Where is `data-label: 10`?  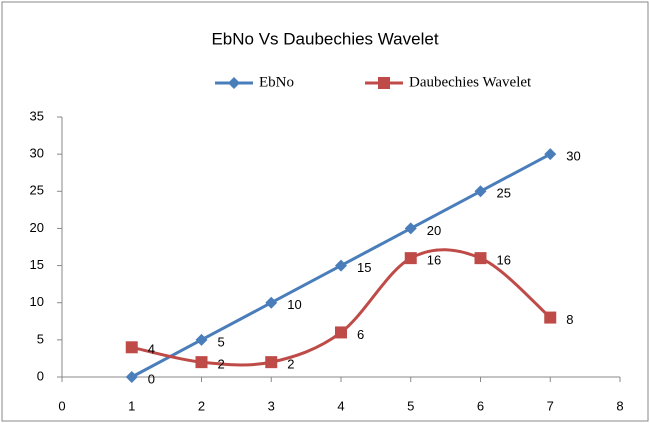 data-label: 10 is located at coordinates (294, 304).